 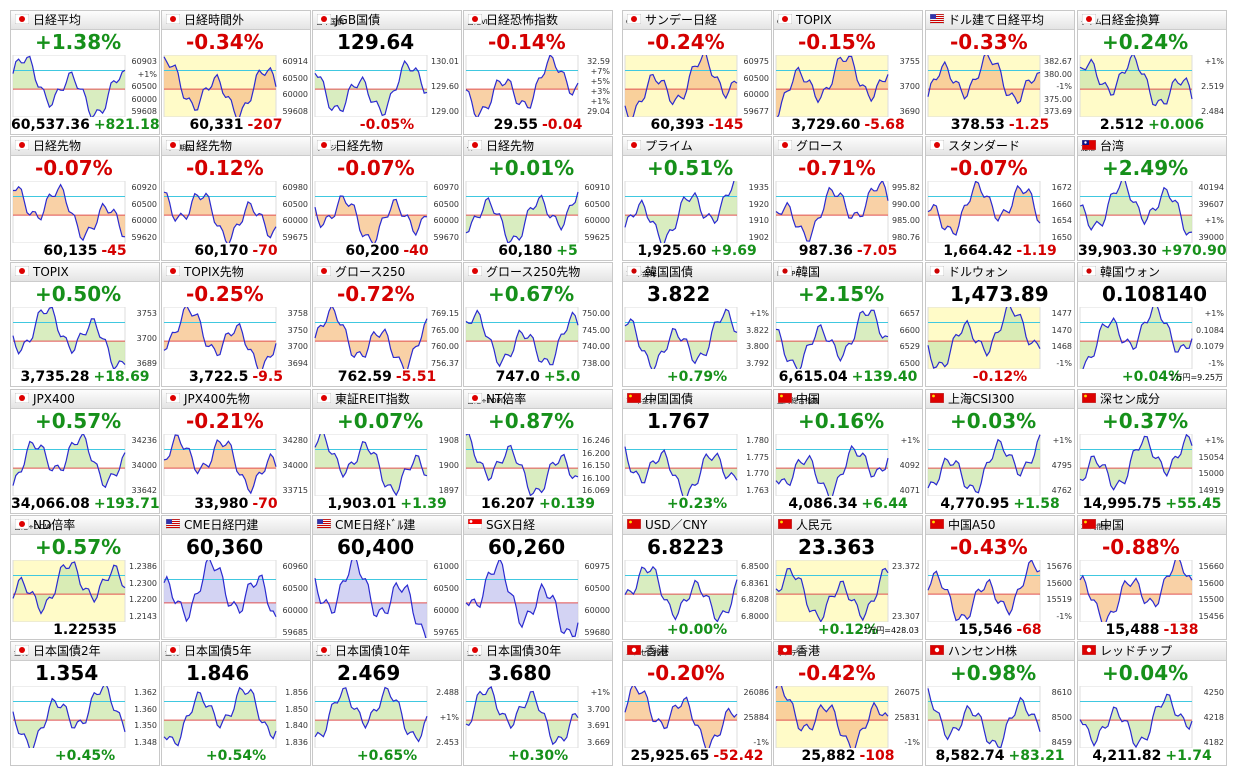 What do you see at coordinates (538, 377) in the screenshot?
I see `price-row: 747.0 +5.0` at bounding box center [538, 377].